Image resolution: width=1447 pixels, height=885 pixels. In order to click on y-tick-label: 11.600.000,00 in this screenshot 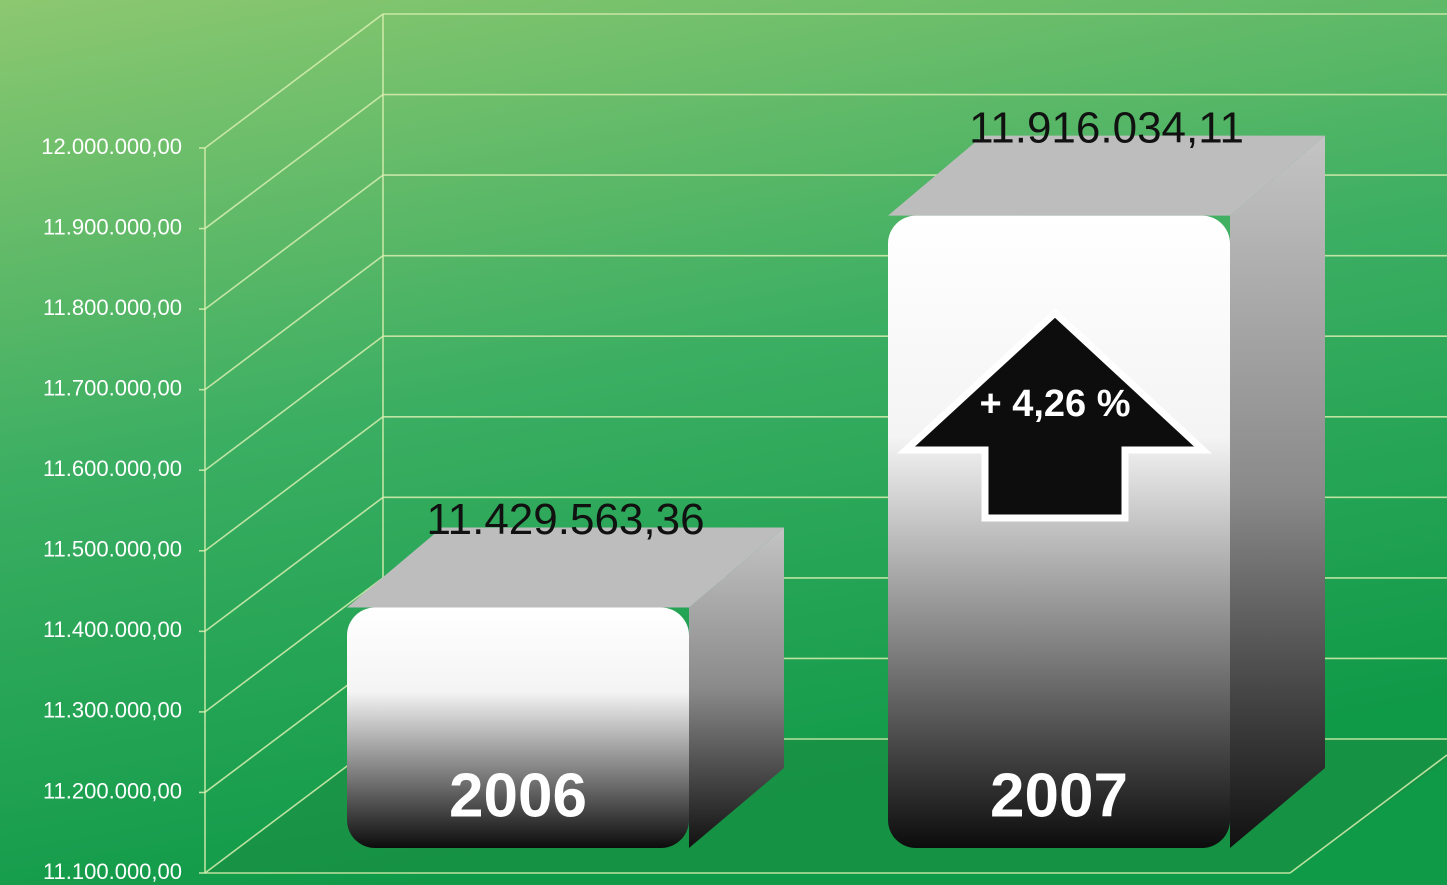, I will do `click(112, 468)`.